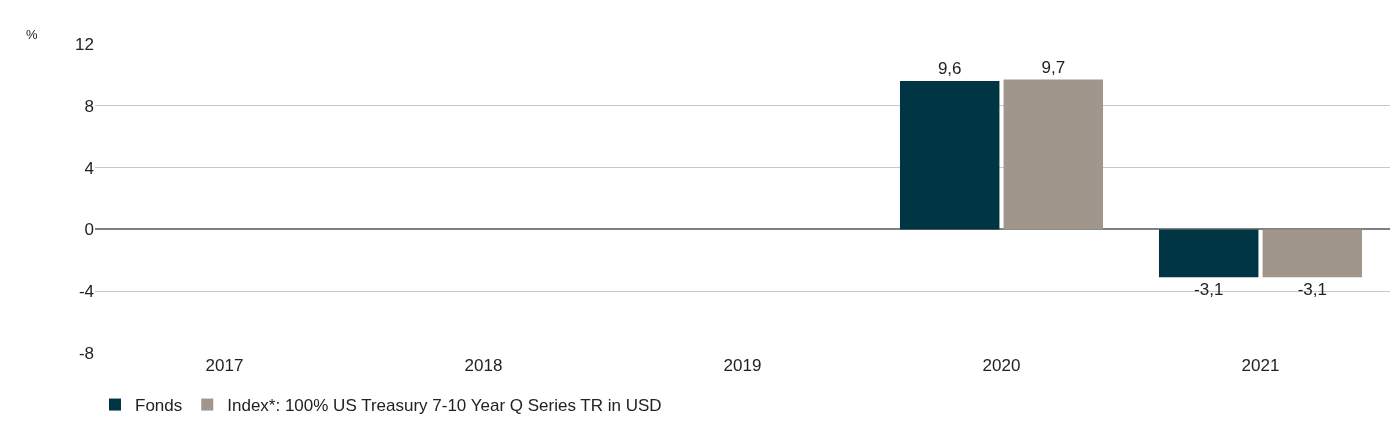  Describe the element at coordinates (444, 406) in the screenshot. I see `legend-label: Index*: 100% US Treasury 7-10 Year Q Series TR in USD` at that location.